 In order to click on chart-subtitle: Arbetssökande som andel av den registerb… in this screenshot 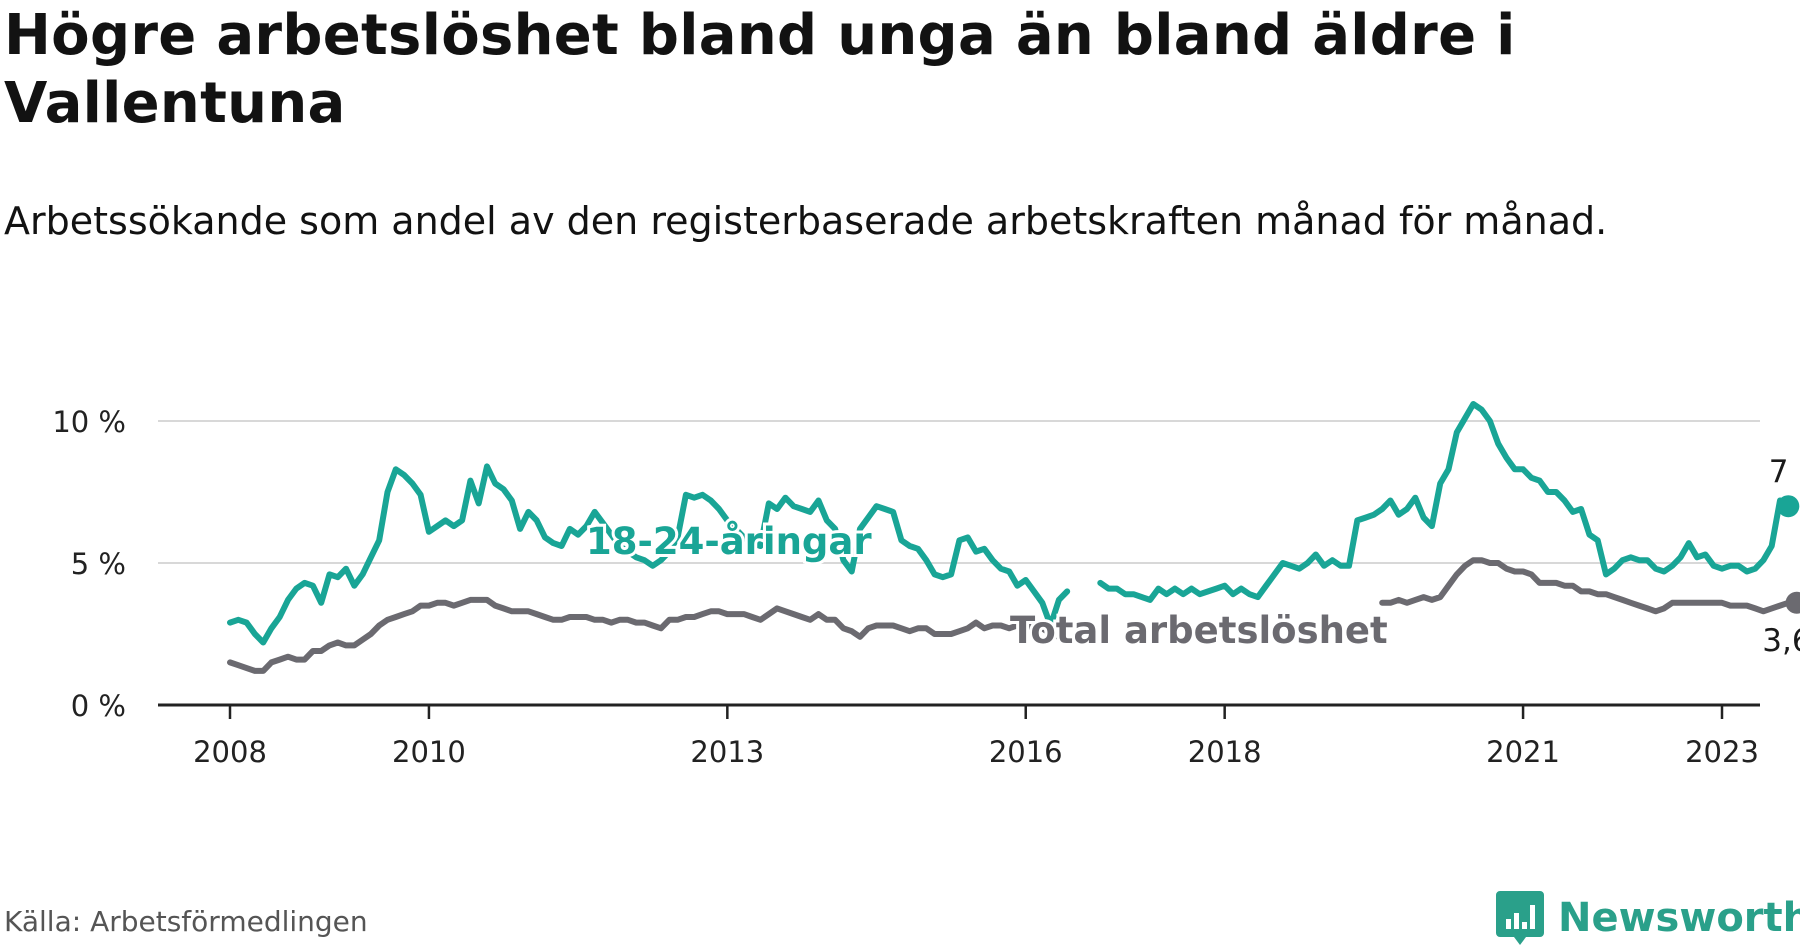, I will do `click(806, 221)`.